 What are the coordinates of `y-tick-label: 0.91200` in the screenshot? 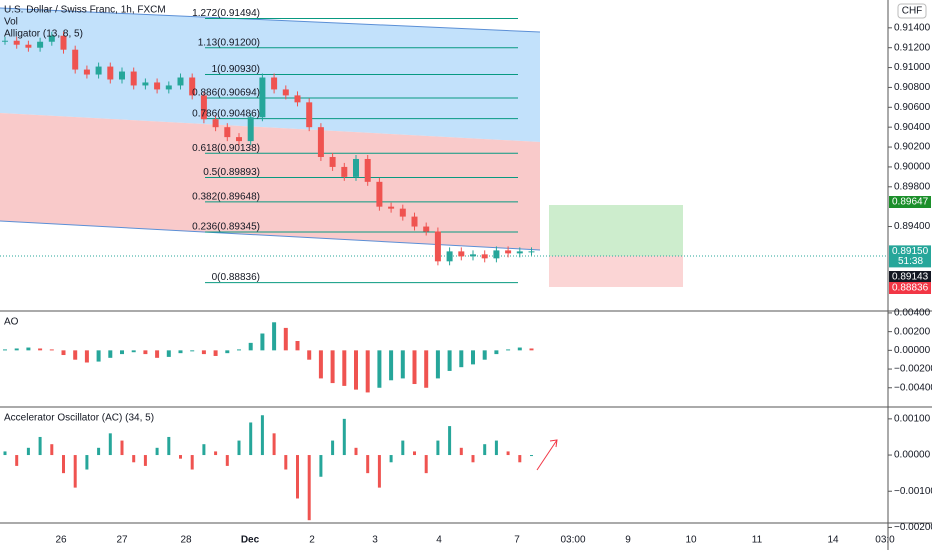 It's located at (912, 47).